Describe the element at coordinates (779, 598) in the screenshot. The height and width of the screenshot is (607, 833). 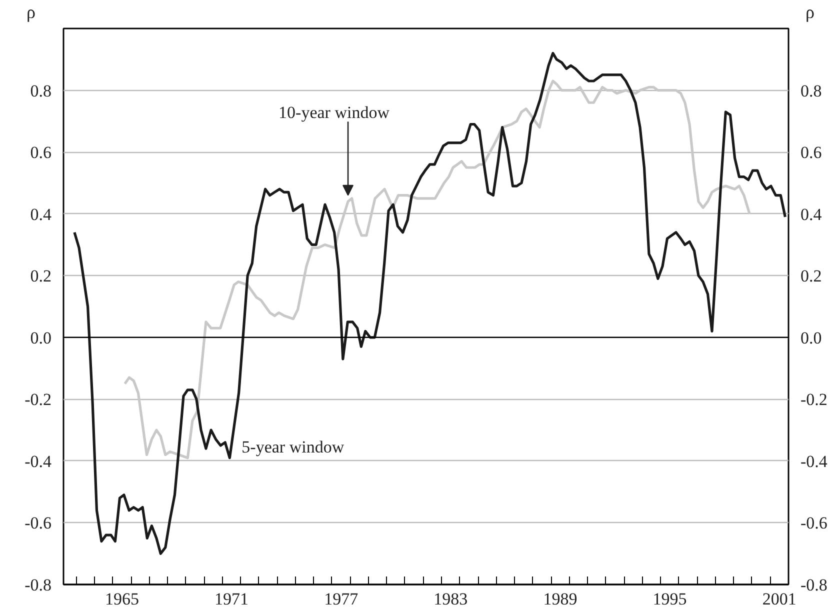
I see `x-tick-label: 2001` at that location.